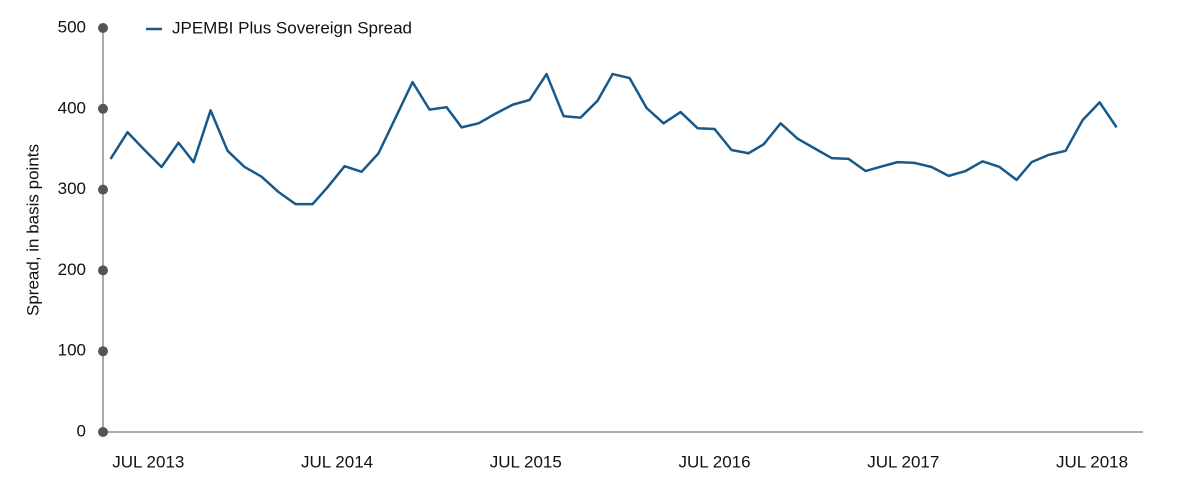  Describe the element at coordinates (32, 230) in the screenshot. I see `y-axis-label: Spread, in basis points` at that location.